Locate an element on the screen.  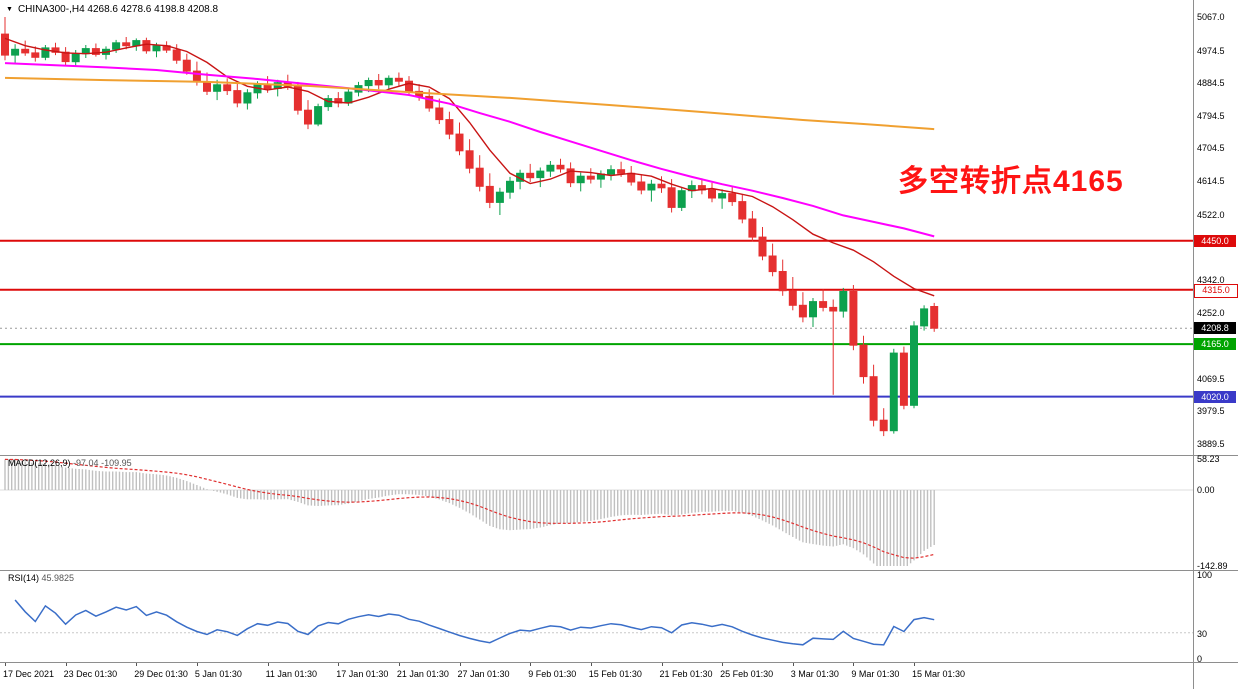
rsi-axis-label: 0 is located at coordinates (1200, 659).